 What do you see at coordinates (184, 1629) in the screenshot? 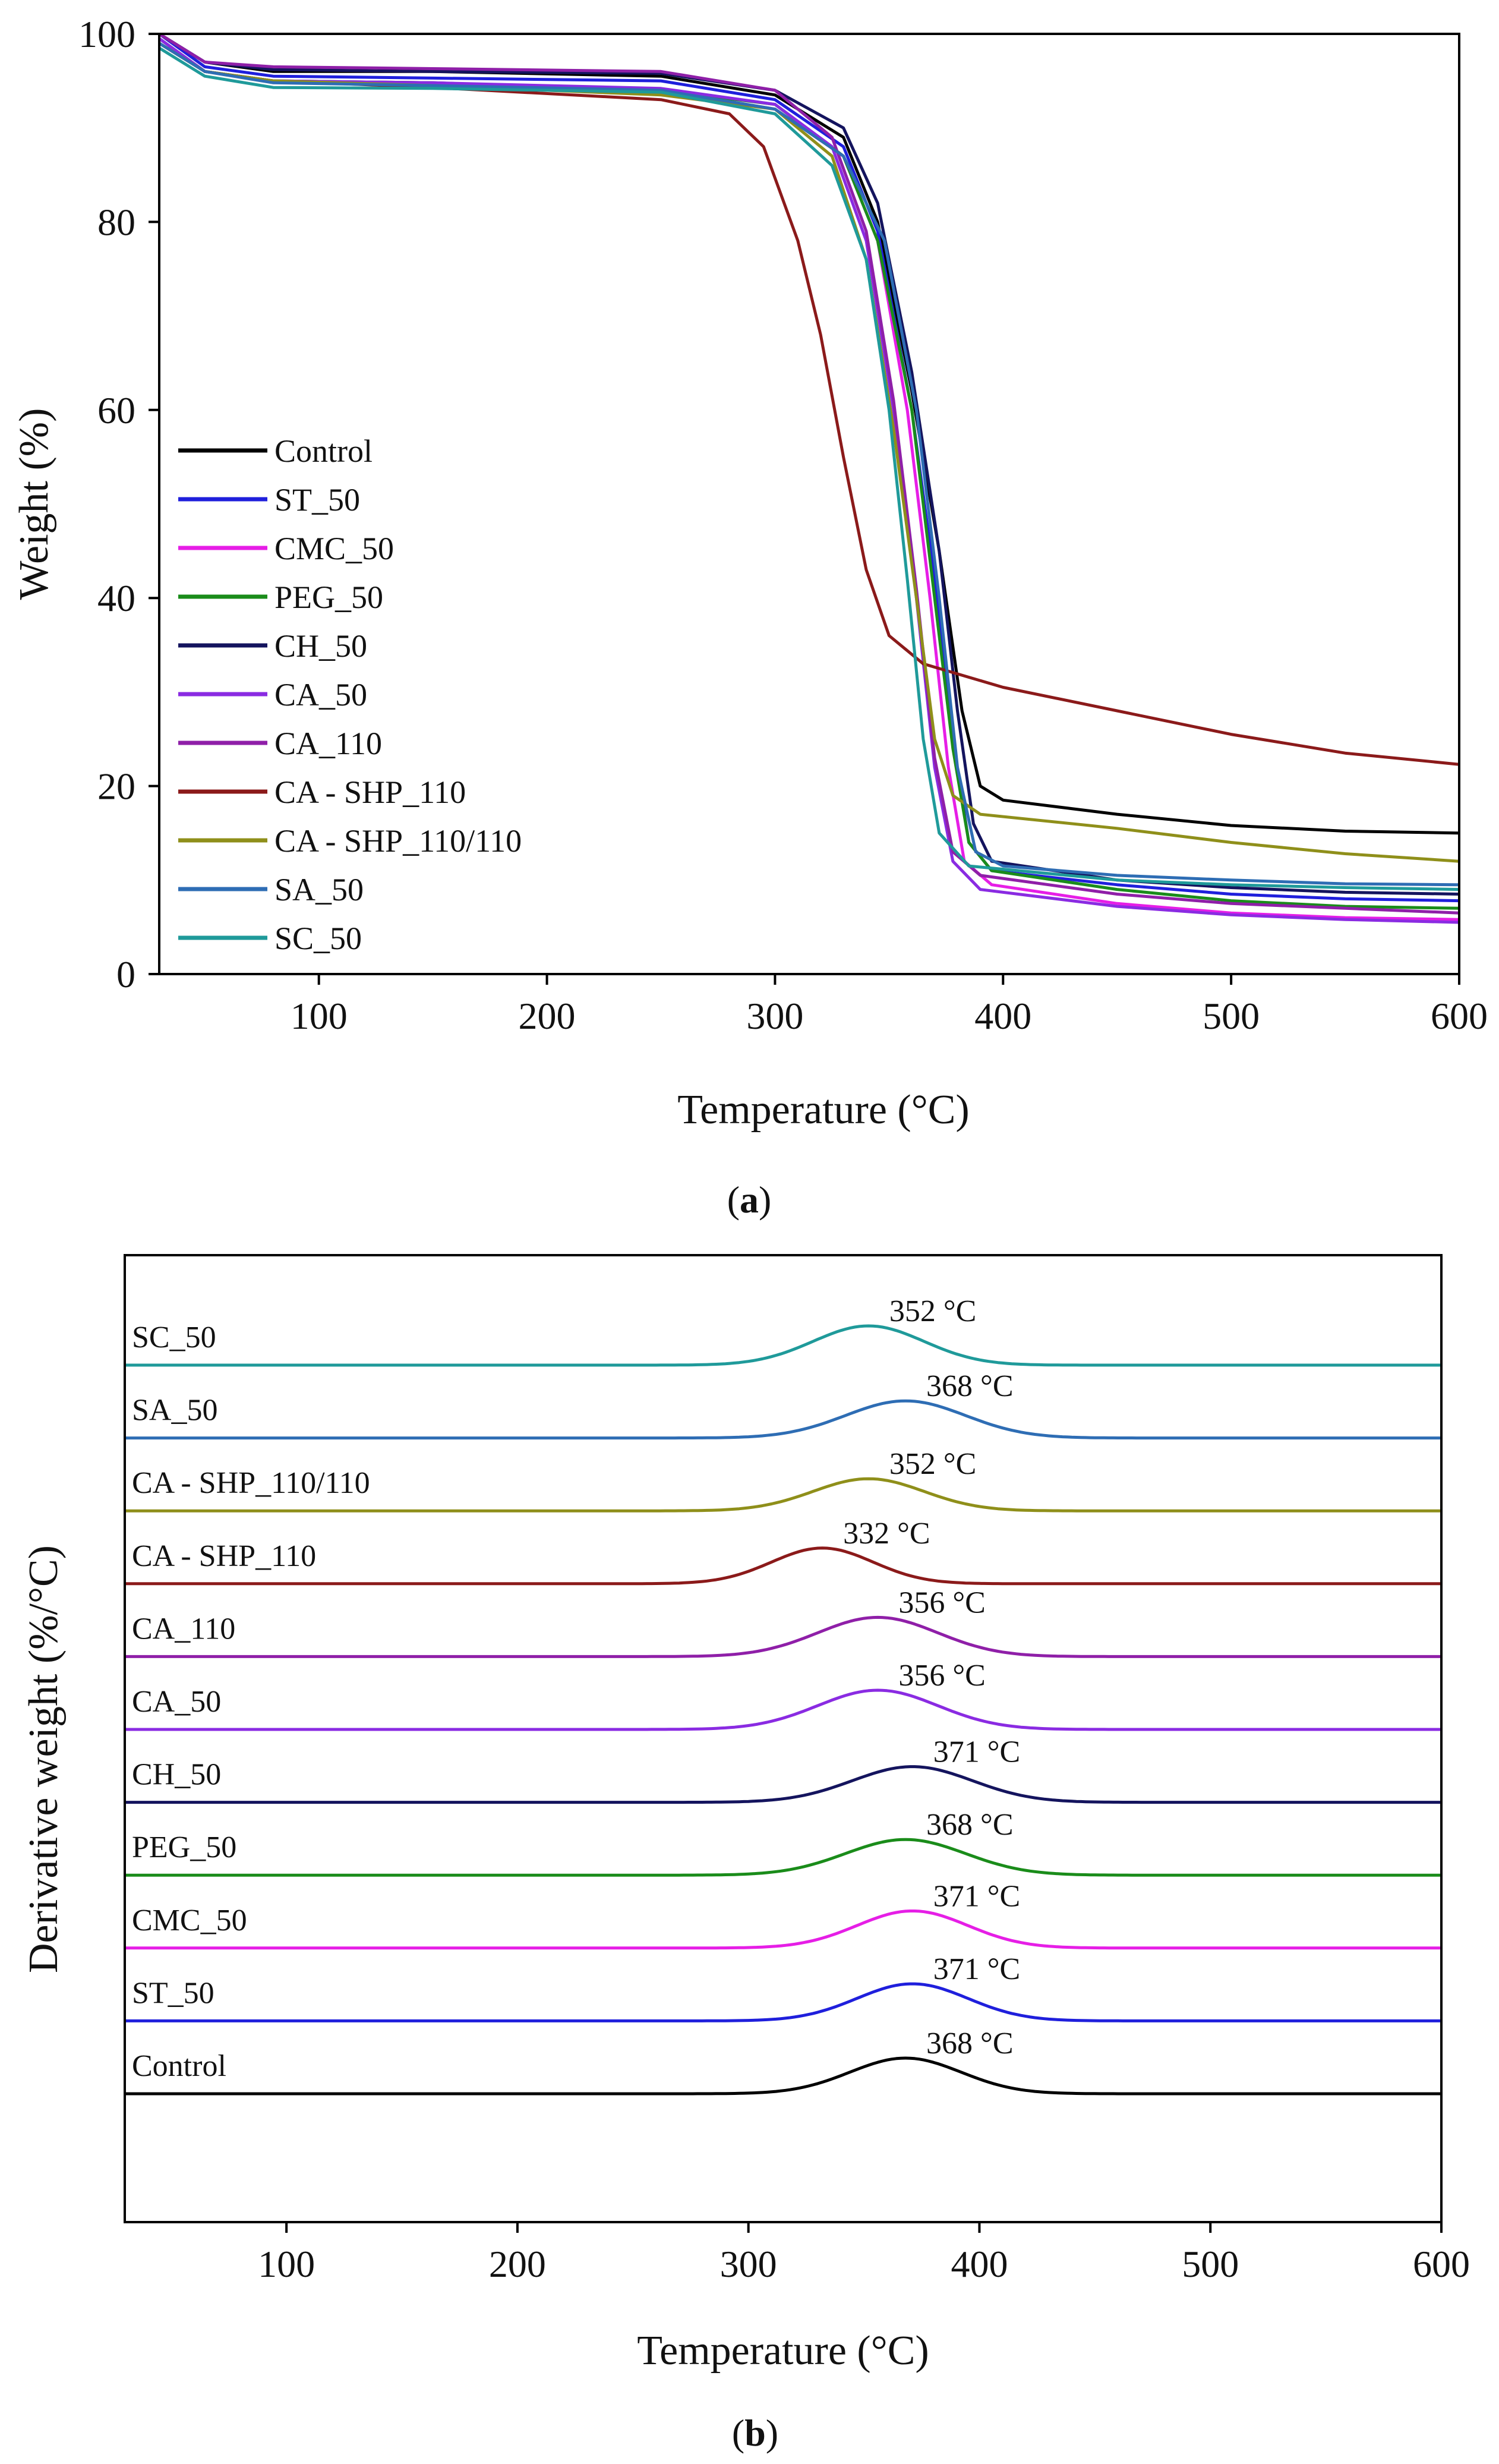
I see `panel-b-trace-label-ca-110: CA_110` at bounding box center [184, 1629].